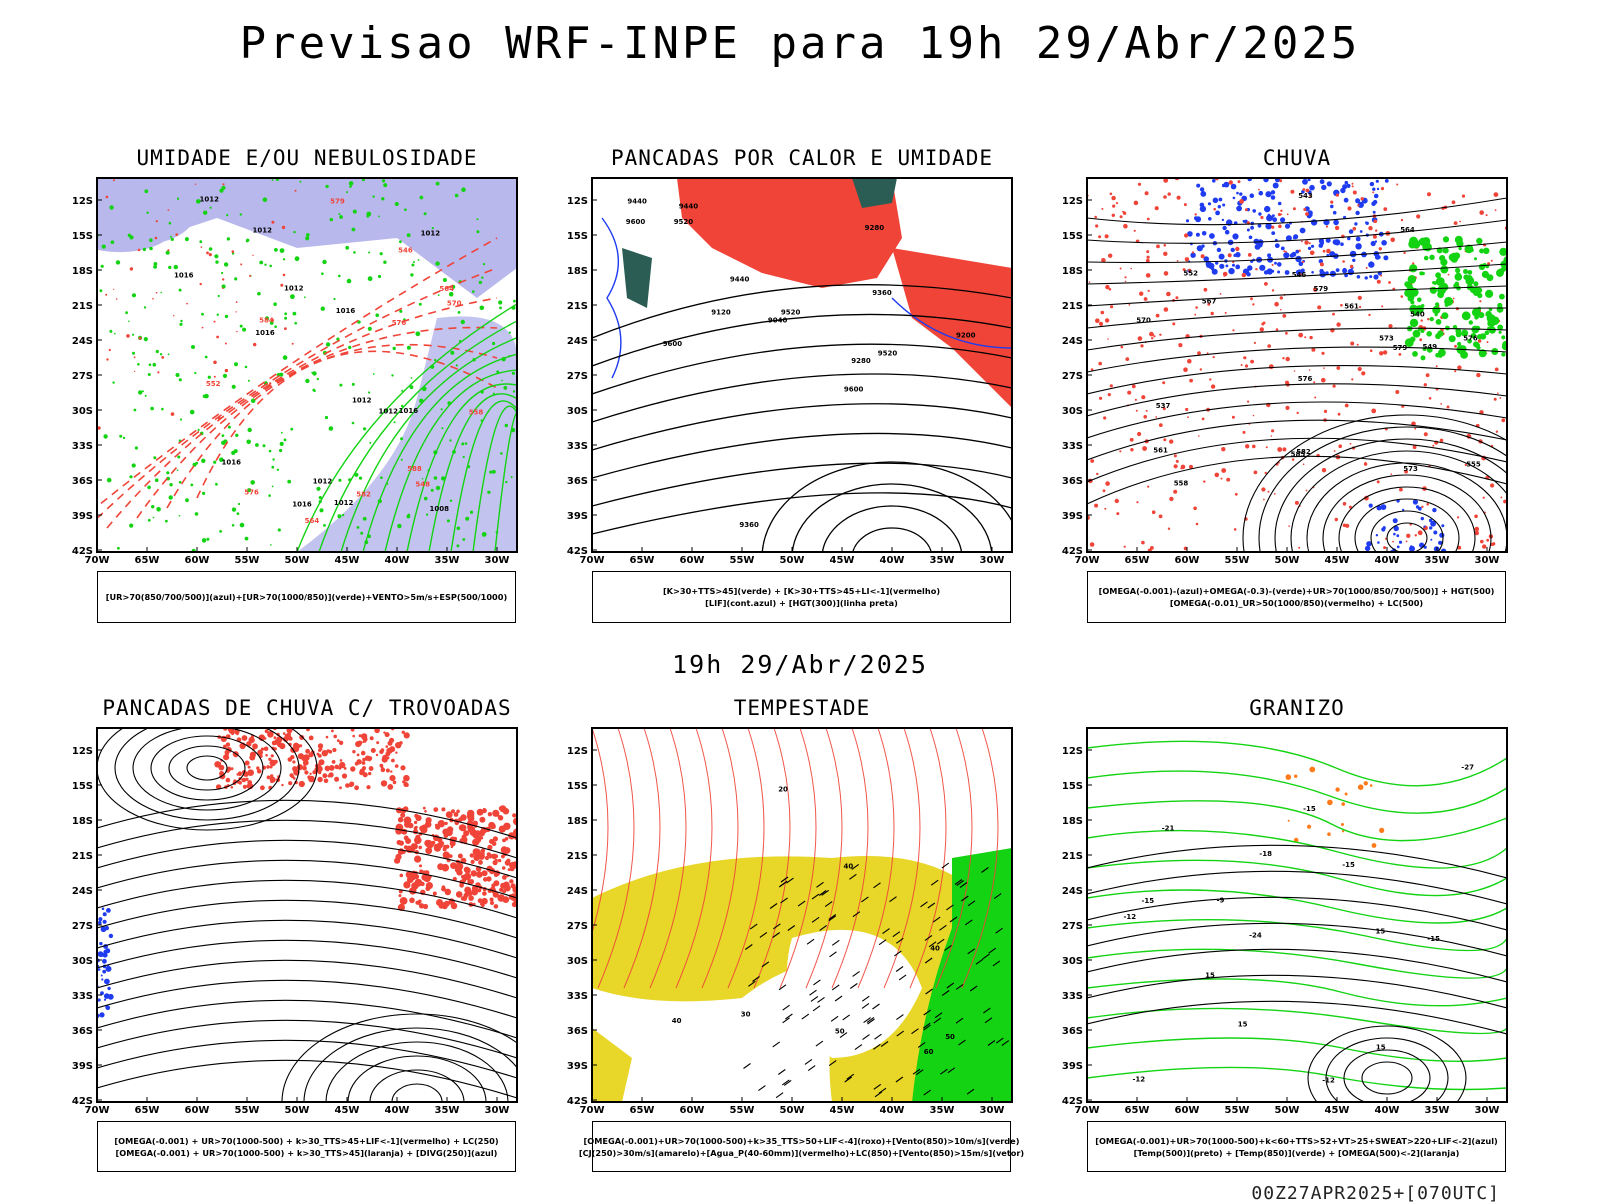  What do you see at coordinates (1297, 708) in the screenshot?
I see `panel-title: GRANIZO` at bounding box center [1297, 708].